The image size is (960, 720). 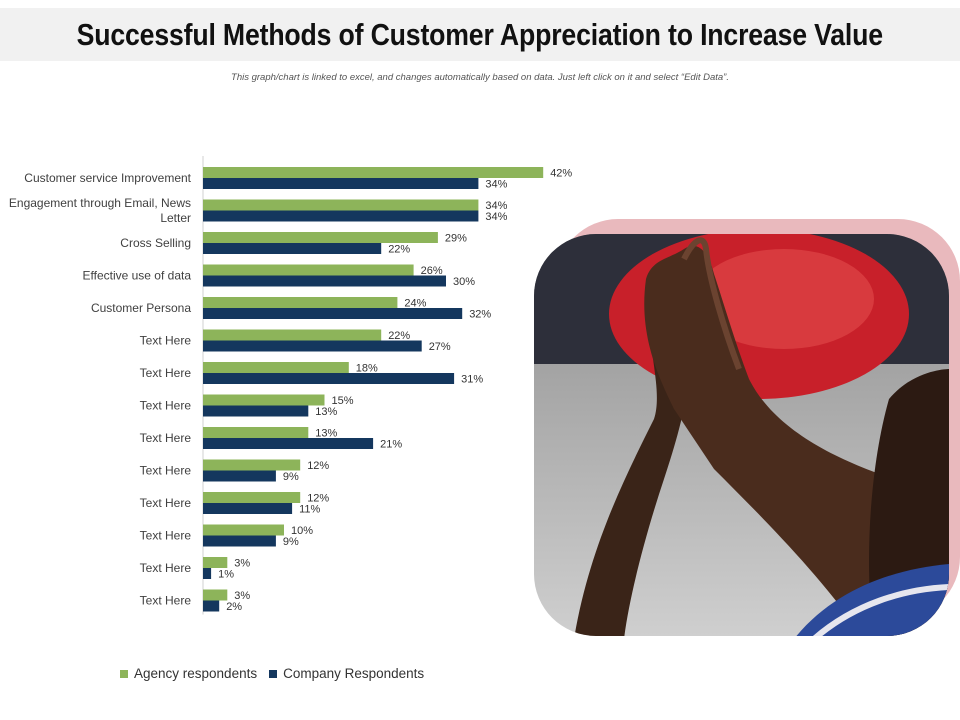 What do you see at coordinates (496, 206) in the screenshot?
I see `data-label-agency: 34%` at bounding box center [496, 206].